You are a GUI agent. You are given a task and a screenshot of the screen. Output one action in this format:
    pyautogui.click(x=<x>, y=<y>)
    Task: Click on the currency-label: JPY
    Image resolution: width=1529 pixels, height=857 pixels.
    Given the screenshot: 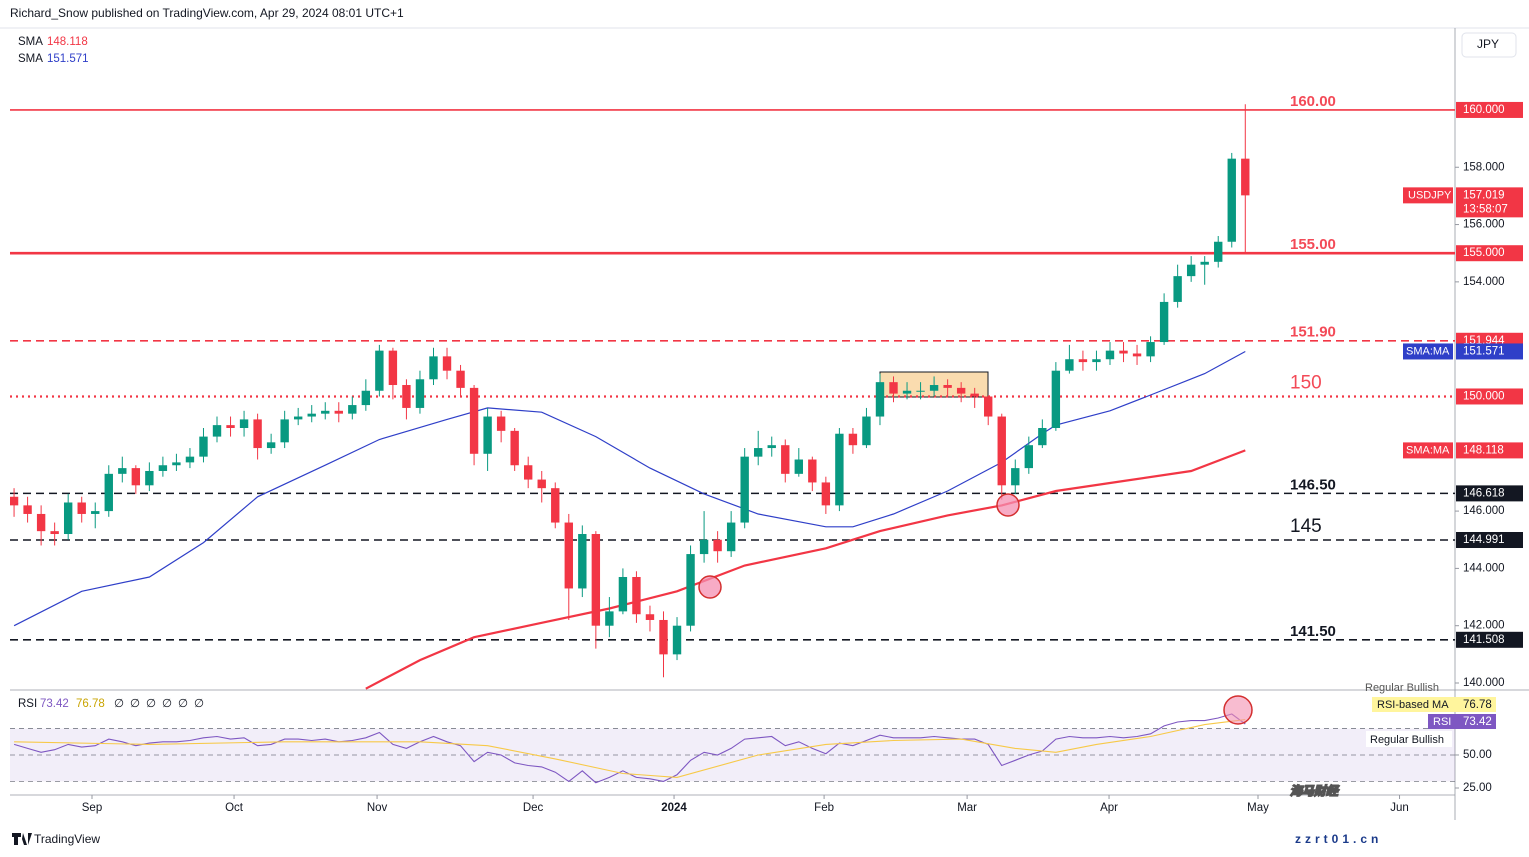 What is the action you would take?
    pyautogui.click(x=1488, y=44)
    